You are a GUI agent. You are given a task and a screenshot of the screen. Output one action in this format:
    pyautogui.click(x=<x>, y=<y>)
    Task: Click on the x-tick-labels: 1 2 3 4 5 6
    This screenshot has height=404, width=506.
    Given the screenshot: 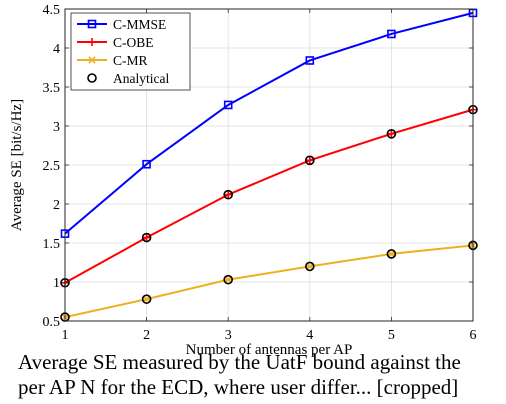 What is the action you would take?
    pyautogui.click(x=269, y=335)
    